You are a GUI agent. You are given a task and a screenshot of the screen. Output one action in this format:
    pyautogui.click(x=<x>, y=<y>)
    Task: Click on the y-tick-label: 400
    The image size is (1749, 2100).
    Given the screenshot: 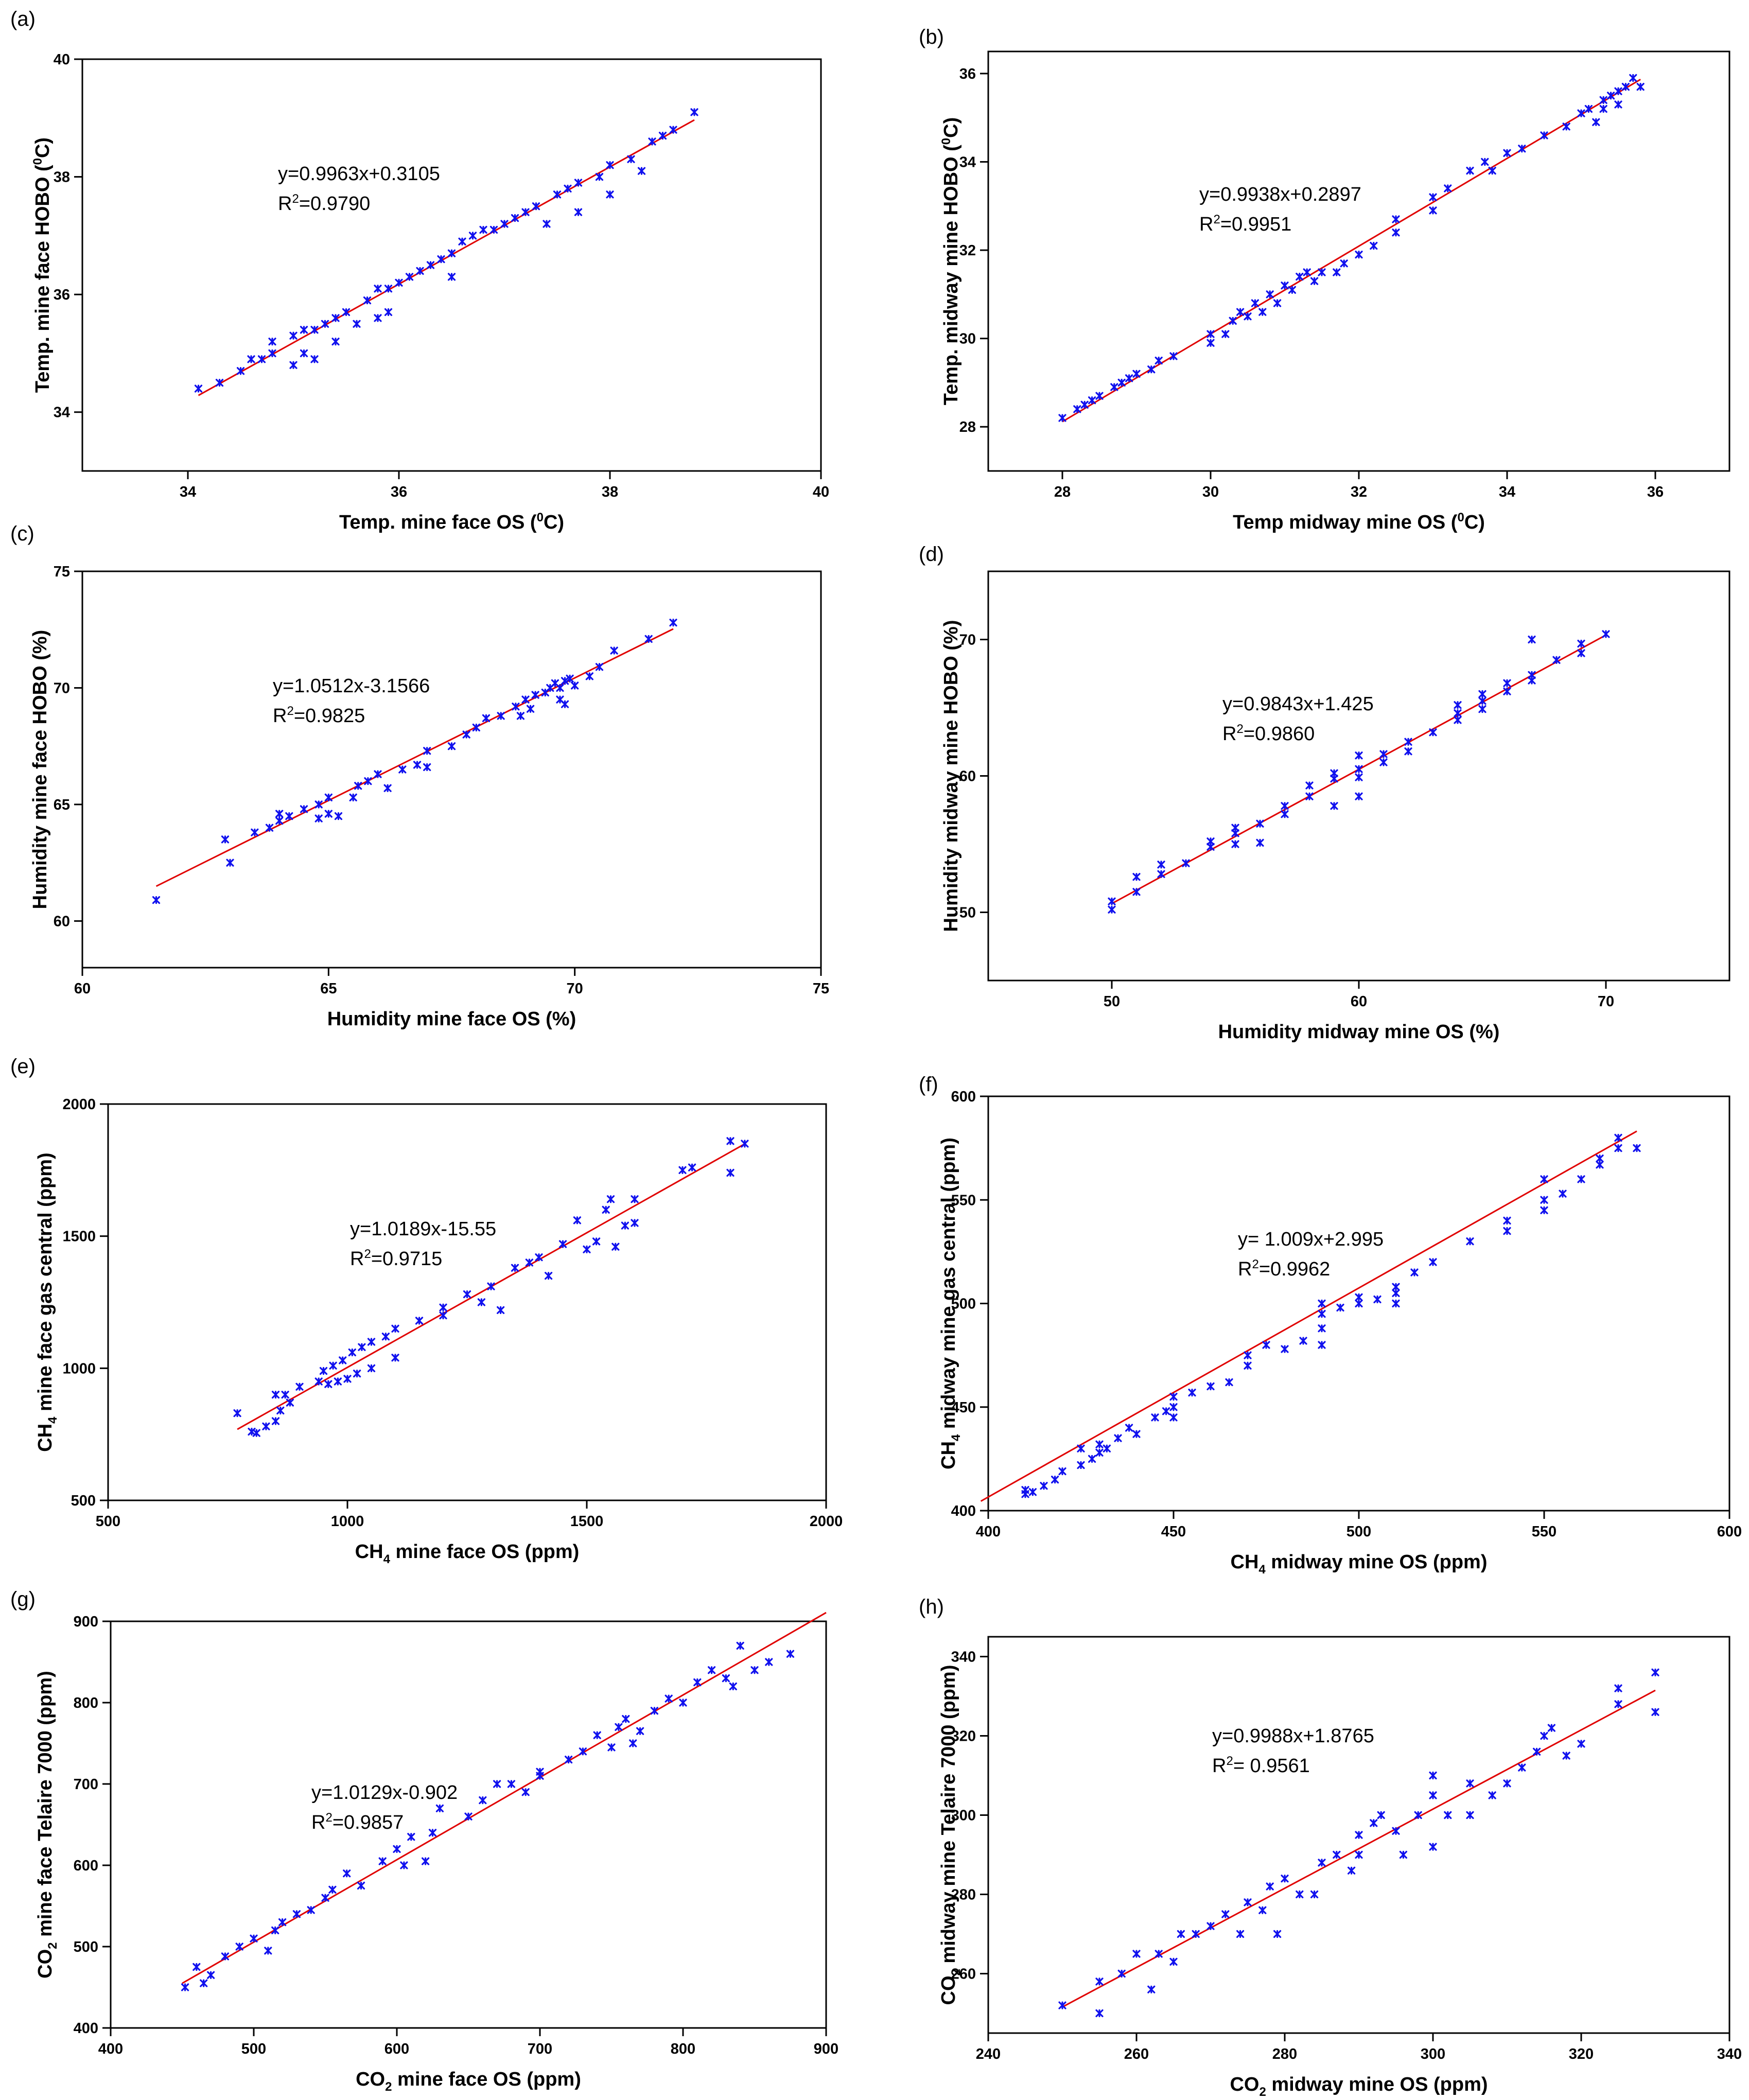 What is the action you would take?
    pyautogui.click(x=963, y=1511)
    